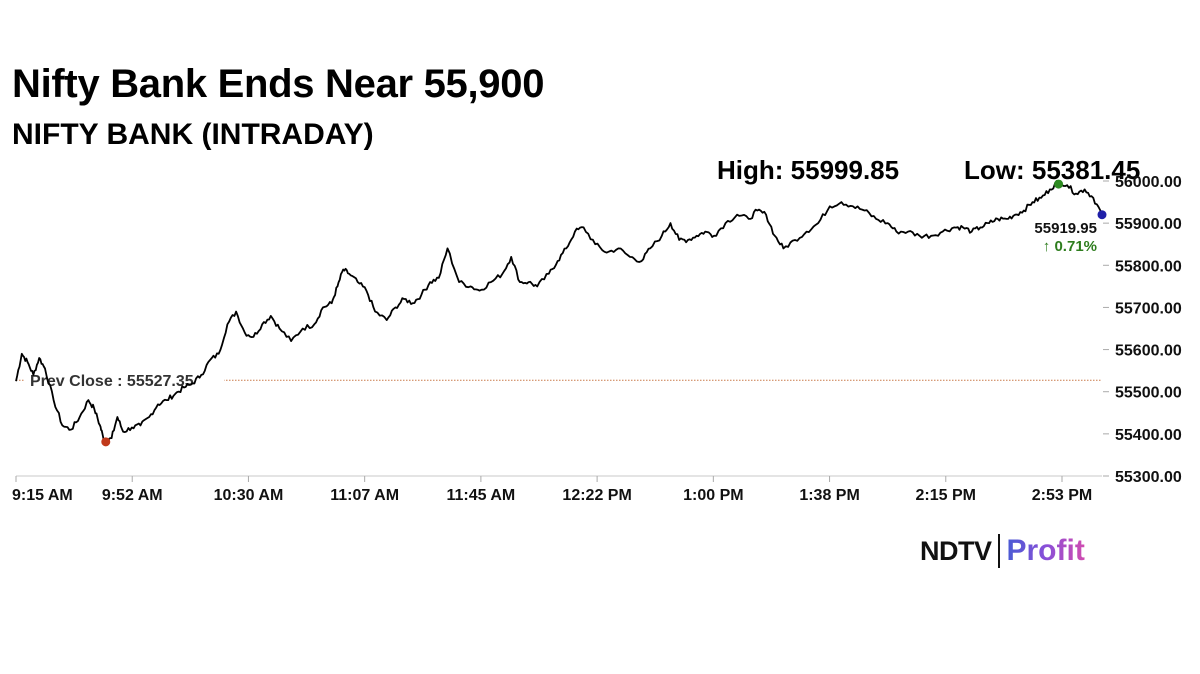  I want to click on x-tick-label: 11:45 AM, so click(480, 495).